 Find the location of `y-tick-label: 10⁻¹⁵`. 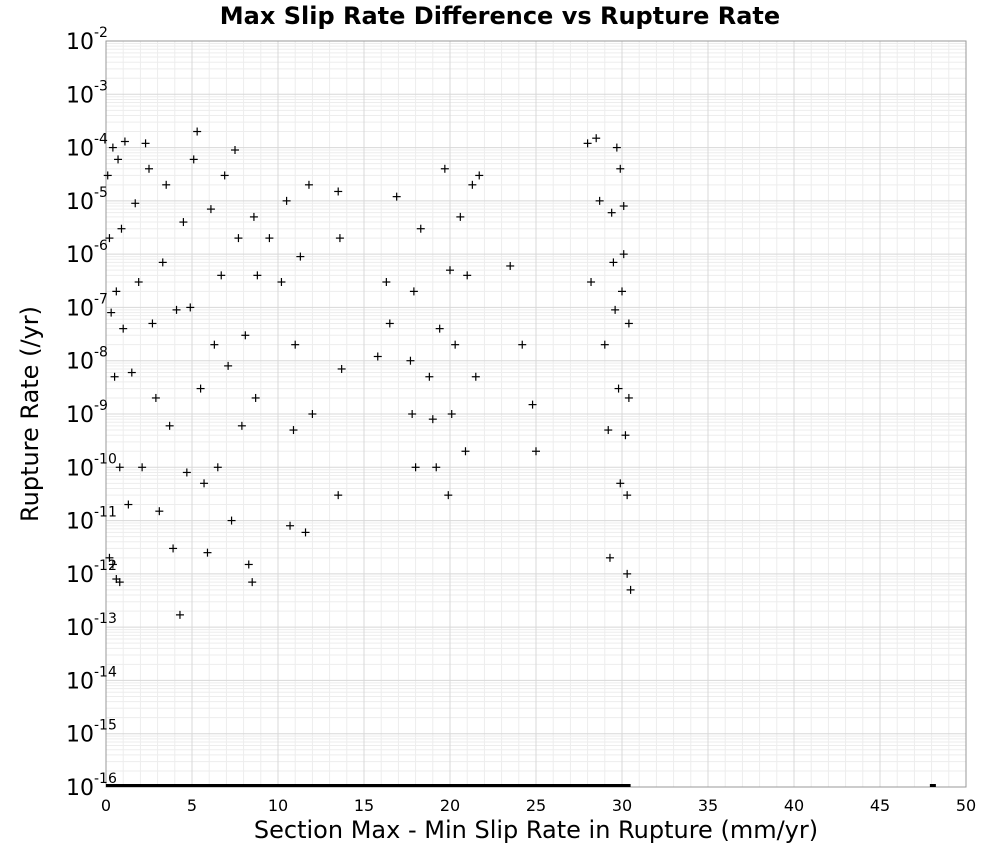

y-tick-label: 10⁻¹⁵ is located at coordinates (91, 733).